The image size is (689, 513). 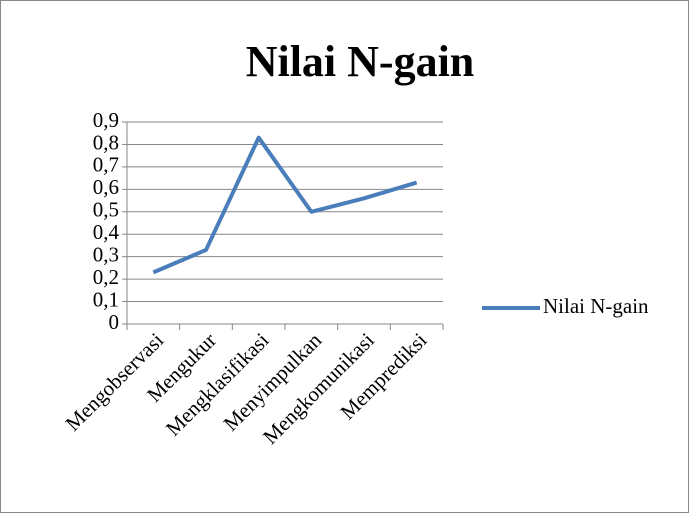 What do you see at coordinates (106, 120) in the screenshot?
I see `y-tick-label: 0,9` at bounding box center [106, 120].